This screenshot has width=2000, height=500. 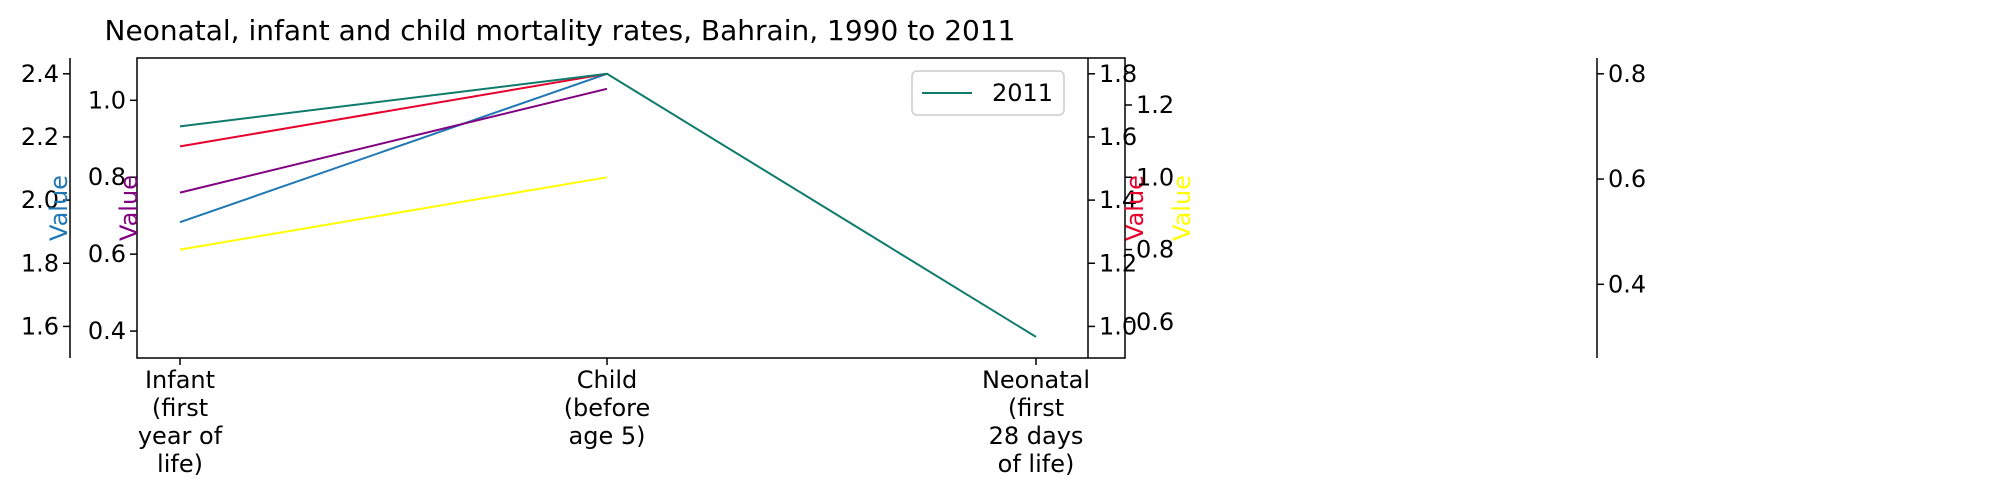 I want to click on legend: 2011, so click(x=988, y=93).